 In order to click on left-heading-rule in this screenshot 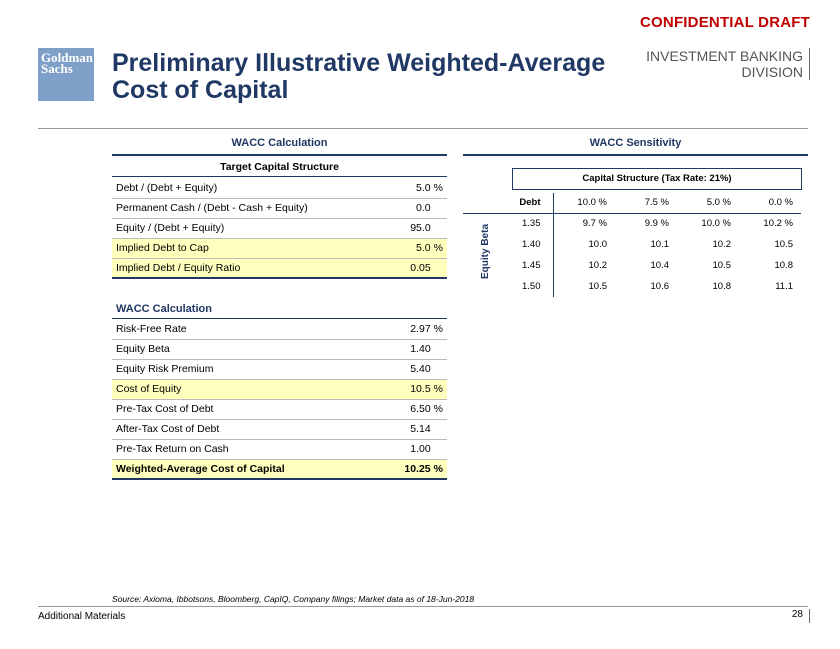, I will do `click(279, 155)`.